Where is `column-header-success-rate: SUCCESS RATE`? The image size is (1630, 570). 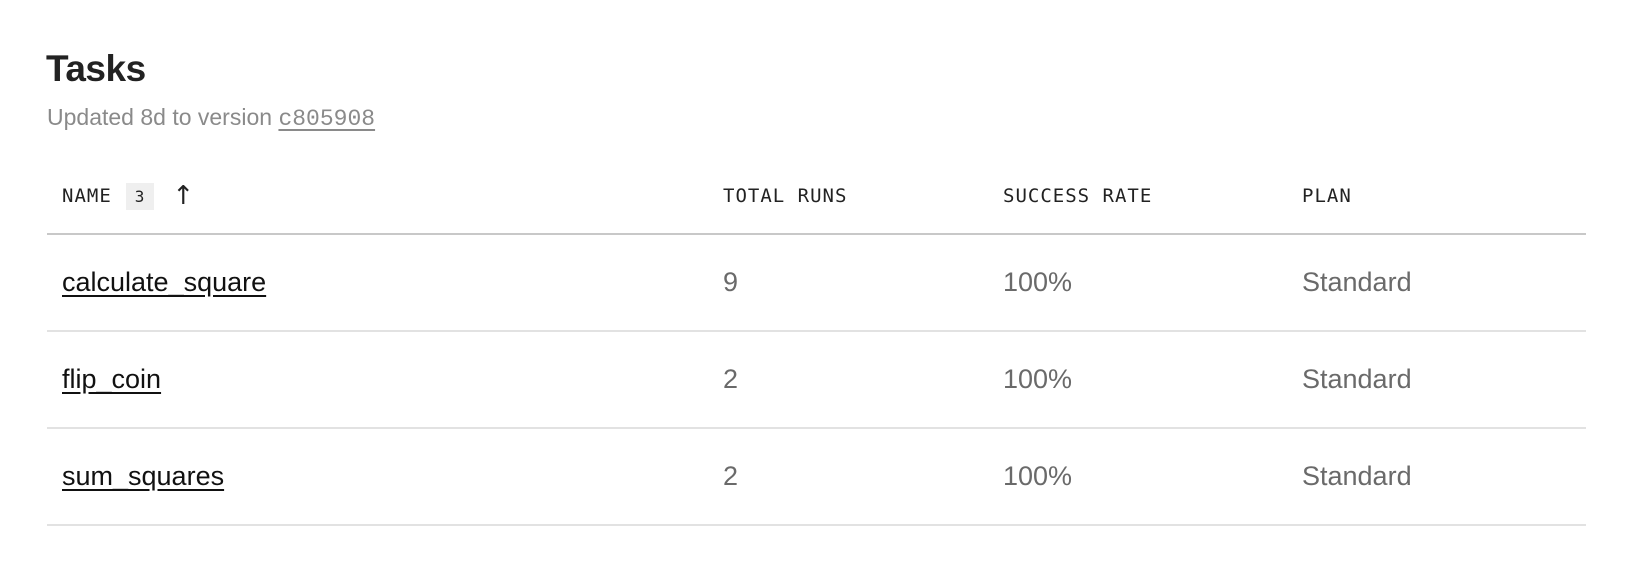 column-header-success-rate: SUCCESS RATE is located at coordinates (1152, 196).